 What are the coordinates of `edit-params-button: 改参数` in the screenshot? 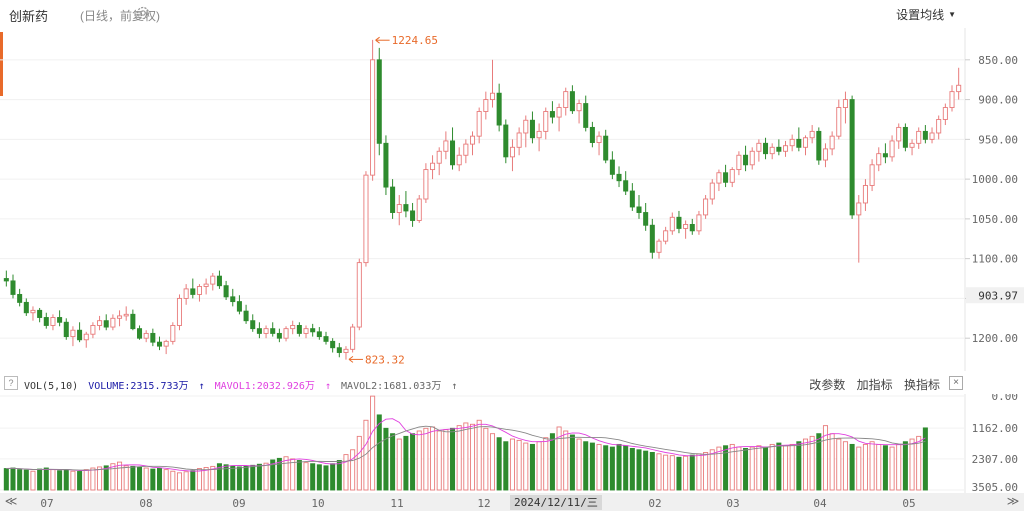 It's located at (827, 385).